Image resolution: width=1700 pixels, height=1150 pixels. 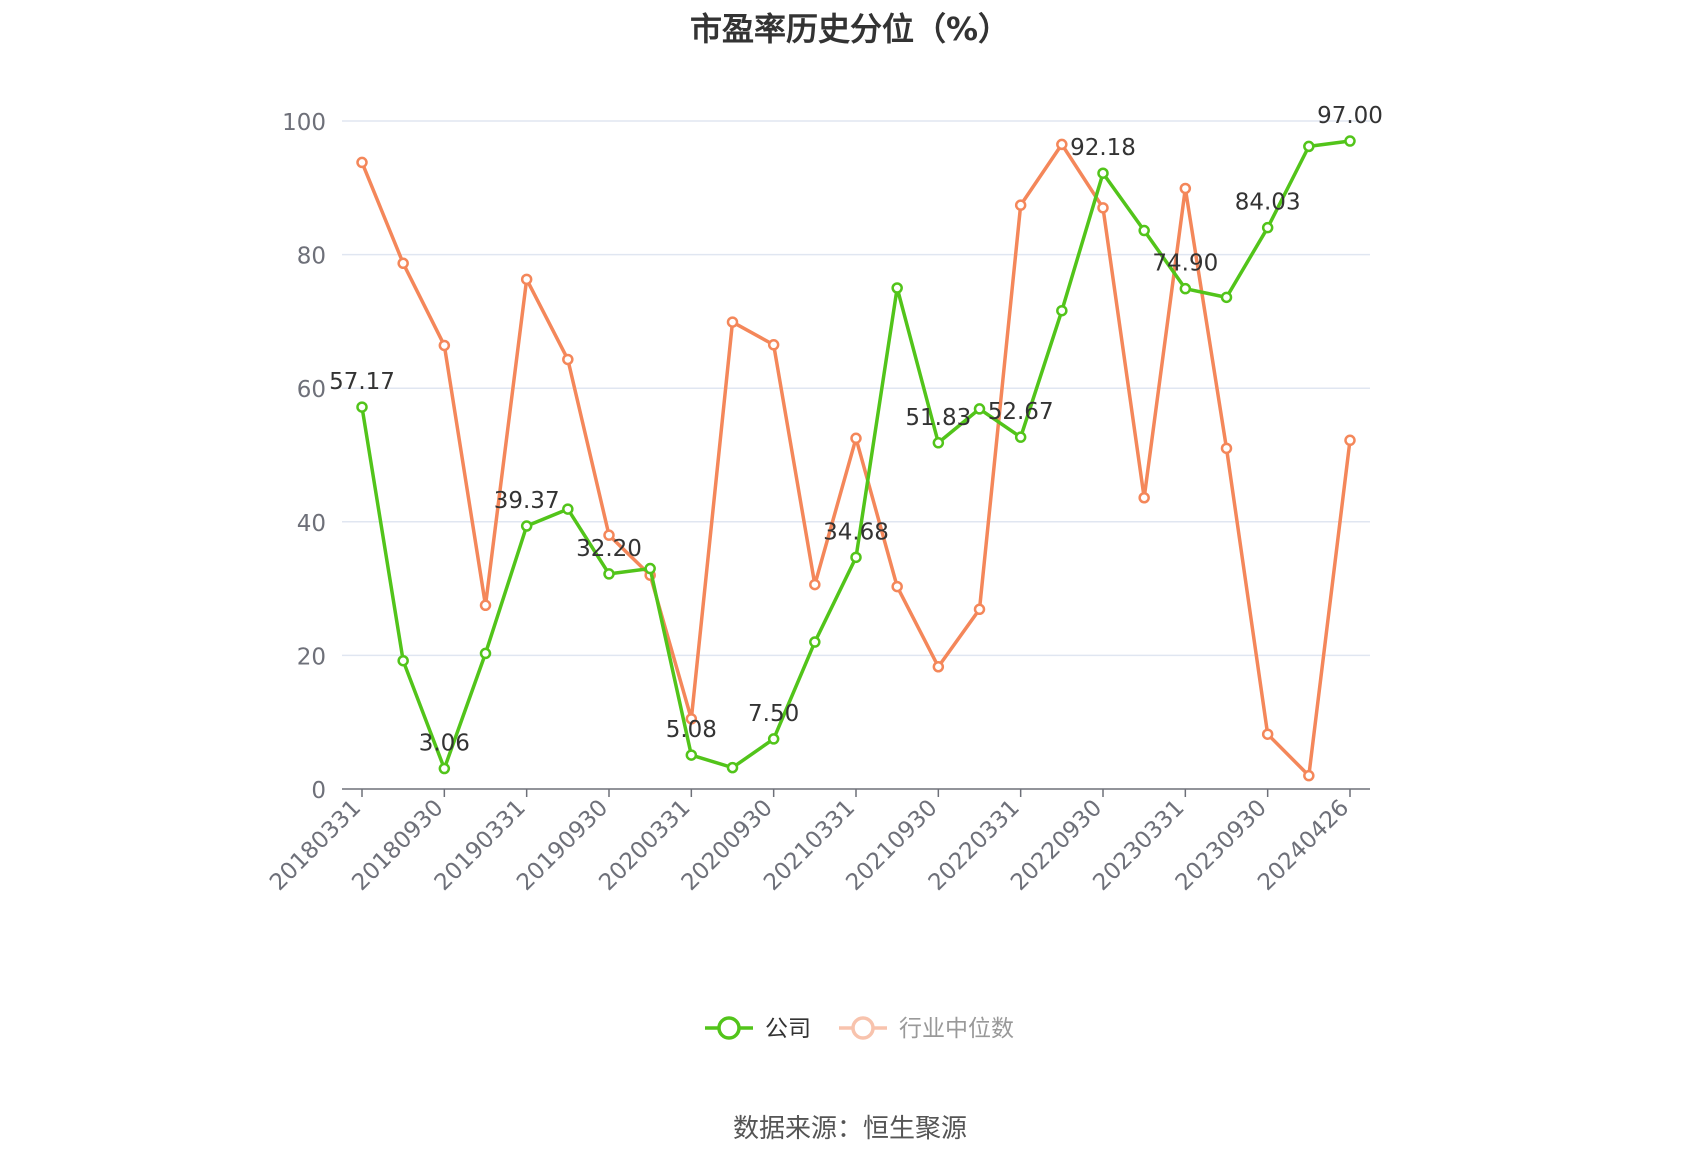 What do you see at coordinates (758, 1029) in the screenshot?
I see `legend-item-0: 公司` at bounding box center [758, 1029].